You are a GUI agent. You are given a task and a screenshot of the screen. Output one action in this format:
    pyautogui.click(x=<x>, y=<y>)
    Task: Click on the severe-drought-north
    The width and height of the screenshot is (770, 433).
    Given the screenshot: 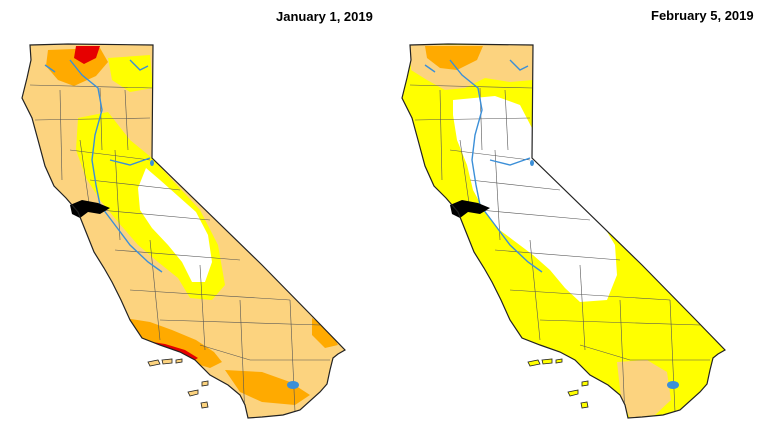 What is the action you would take?
    pyautogui.click(x=454, y=58)
    